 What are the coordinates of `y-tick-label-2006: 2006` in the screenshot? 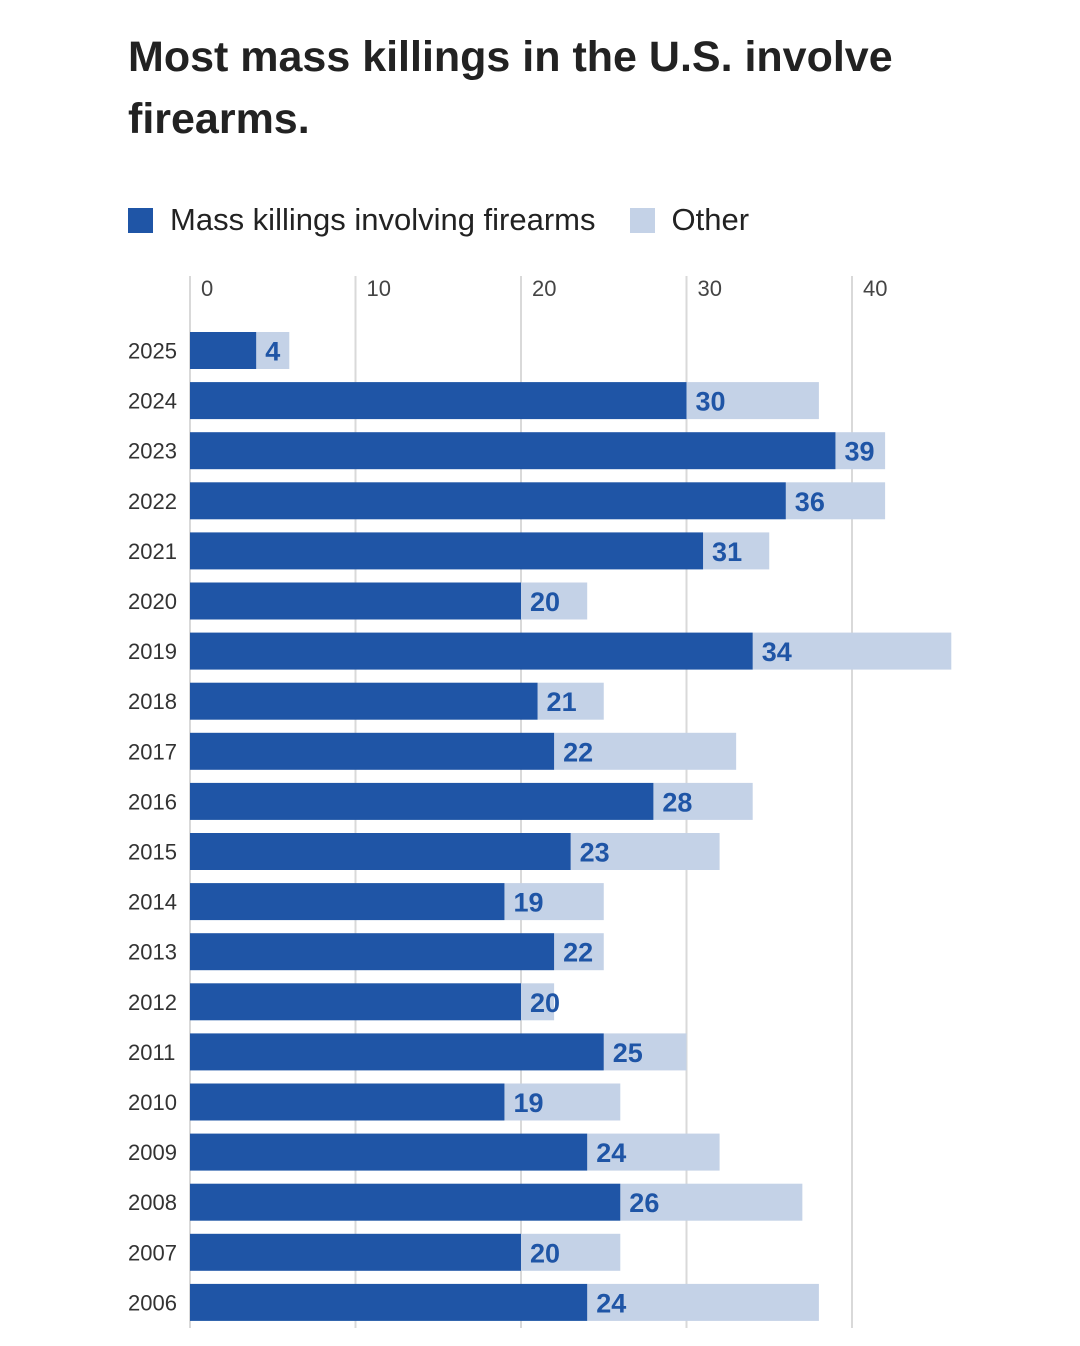 It's located at (152, 1302).